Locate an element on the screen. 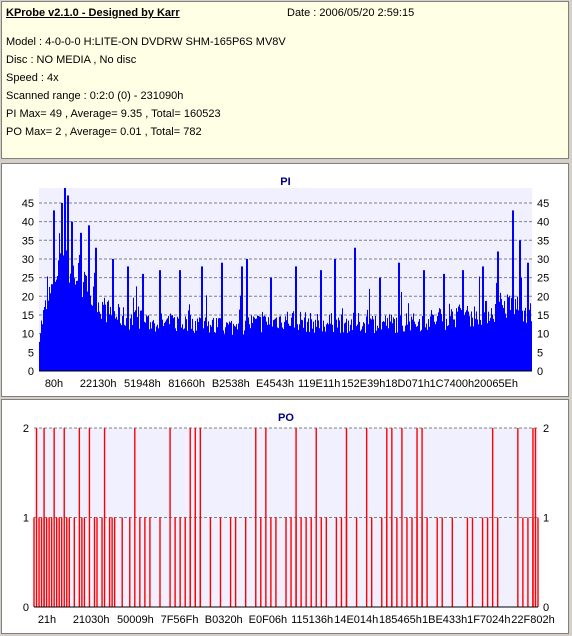 The height and width of the screenshot is (636, 572). y-tick-label-right: 35 is located at coordinates (543, 241).